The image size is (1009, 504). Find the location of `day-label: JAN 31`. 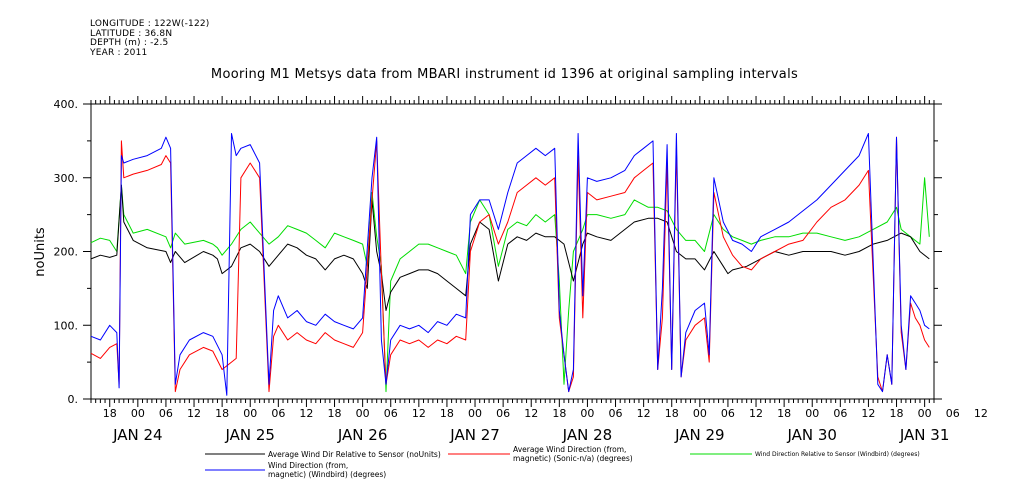

day-label: JAN 31 is located at coordinates (924, 435).